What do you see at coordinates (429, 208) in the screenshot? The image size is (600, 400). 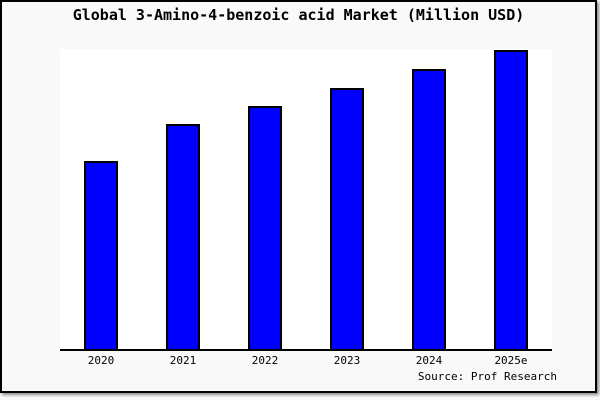 I see `bar-2024` at bounding box center [429, 208].